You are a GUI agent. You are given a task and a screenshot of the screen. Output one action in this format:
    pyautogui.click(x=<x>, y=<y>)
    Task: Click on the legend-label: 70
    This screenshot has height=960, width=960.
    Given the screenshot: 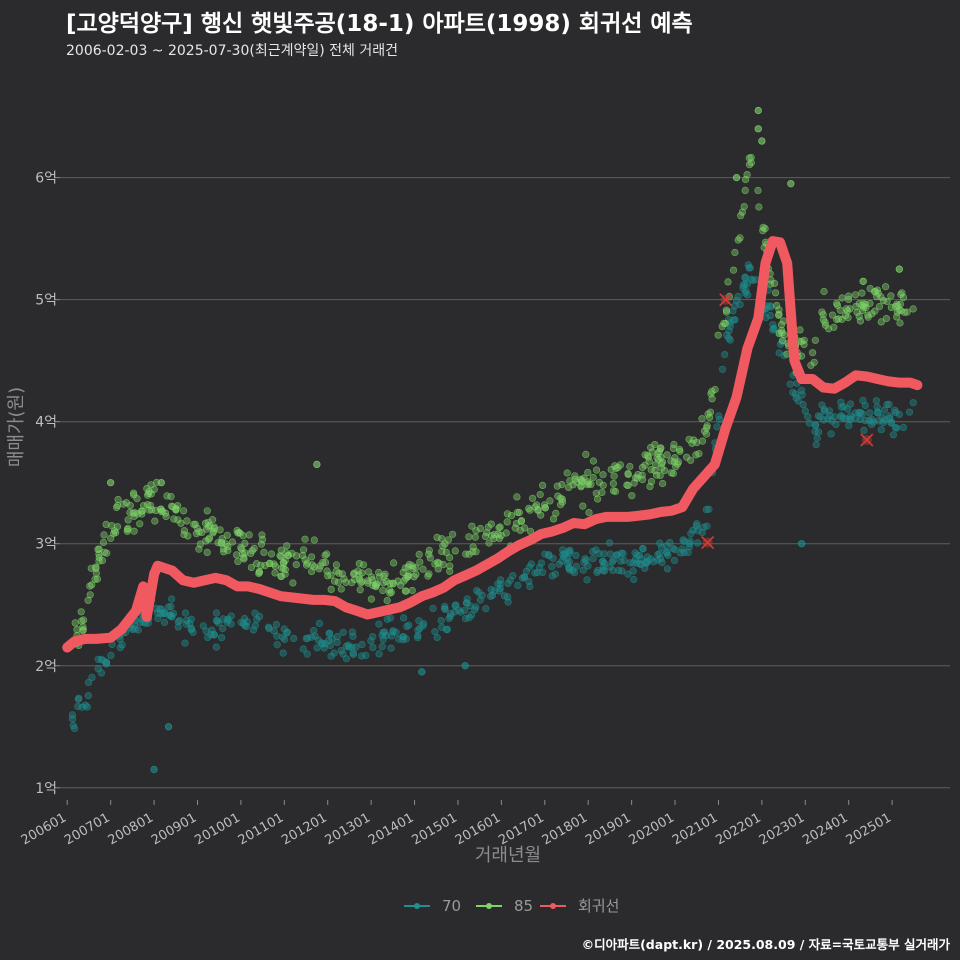 What is the action you would take?
    pyautogui.click(x=451, y=906)
    